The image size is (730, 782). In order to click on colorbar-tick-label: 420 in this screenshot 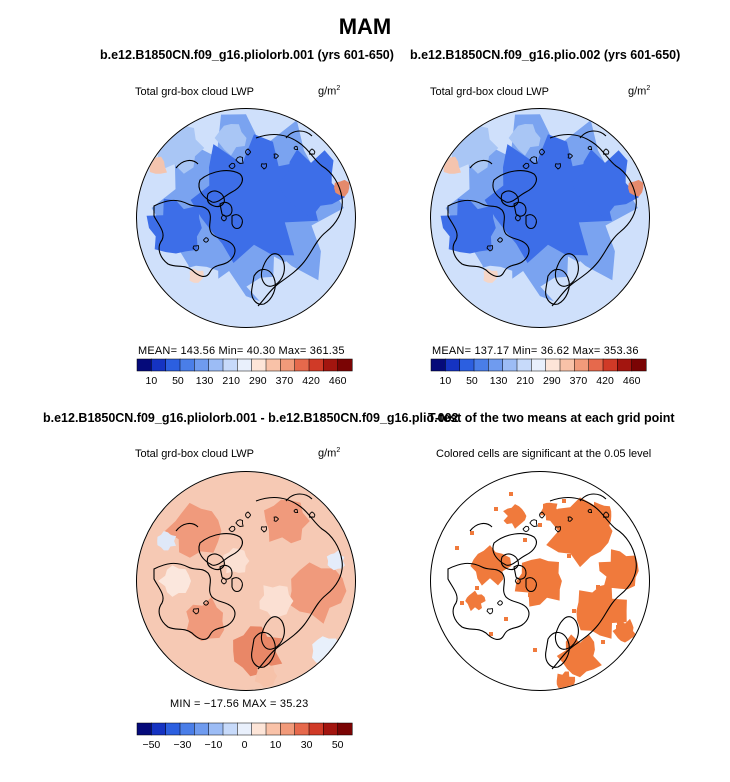, I will do `click(605, 381)`.